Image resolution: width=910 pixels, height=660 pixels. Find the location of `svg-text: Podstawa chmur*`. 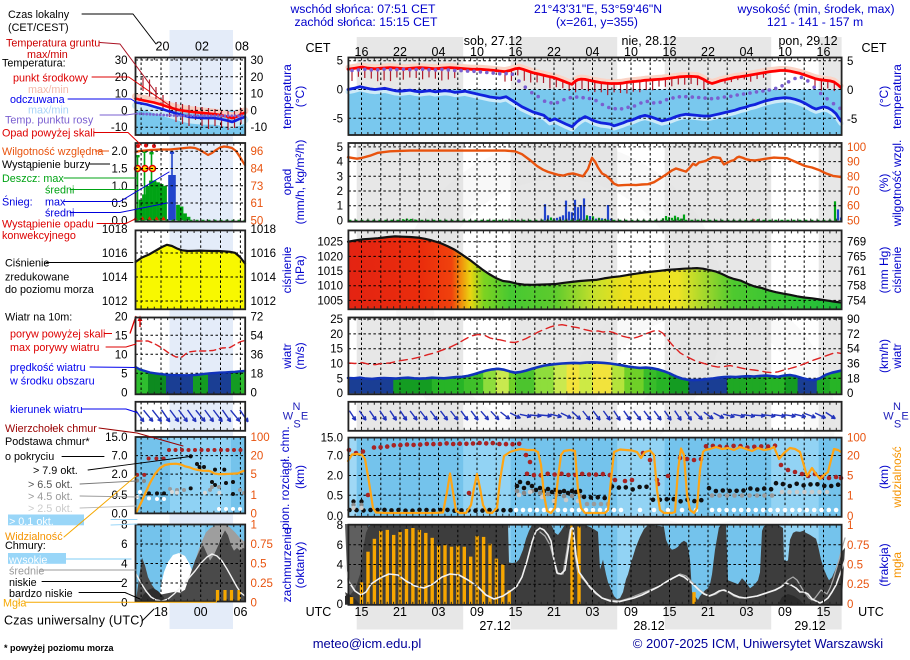

svg-text: Podstawa chmur* is located at coordinates (47, 442).